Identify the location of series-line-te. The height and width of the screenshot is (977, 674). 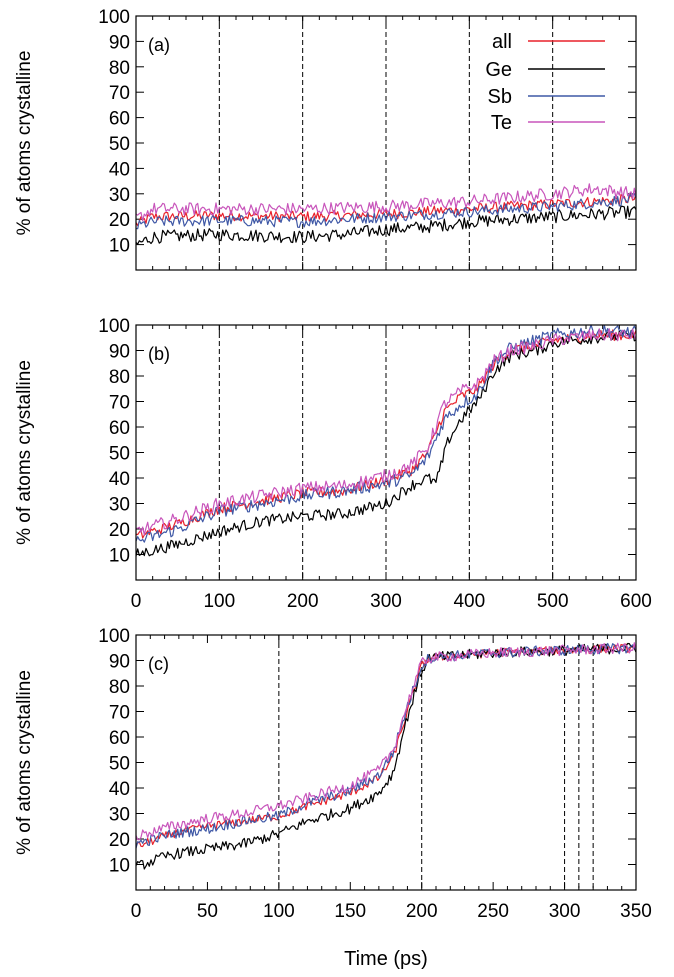
(386, 741).